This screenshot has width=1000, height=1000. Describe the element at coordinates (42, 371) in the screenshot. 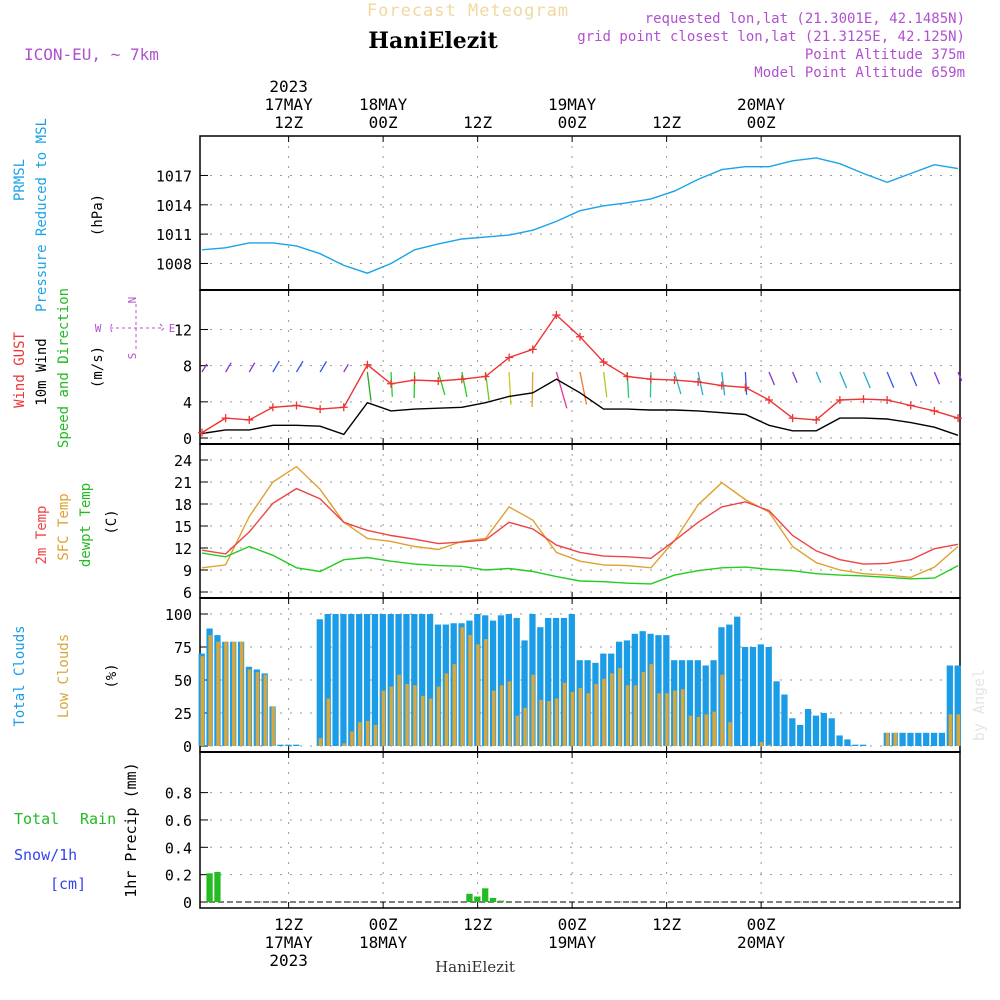

I see `ylabel-wind: 10m Wind` at that location.